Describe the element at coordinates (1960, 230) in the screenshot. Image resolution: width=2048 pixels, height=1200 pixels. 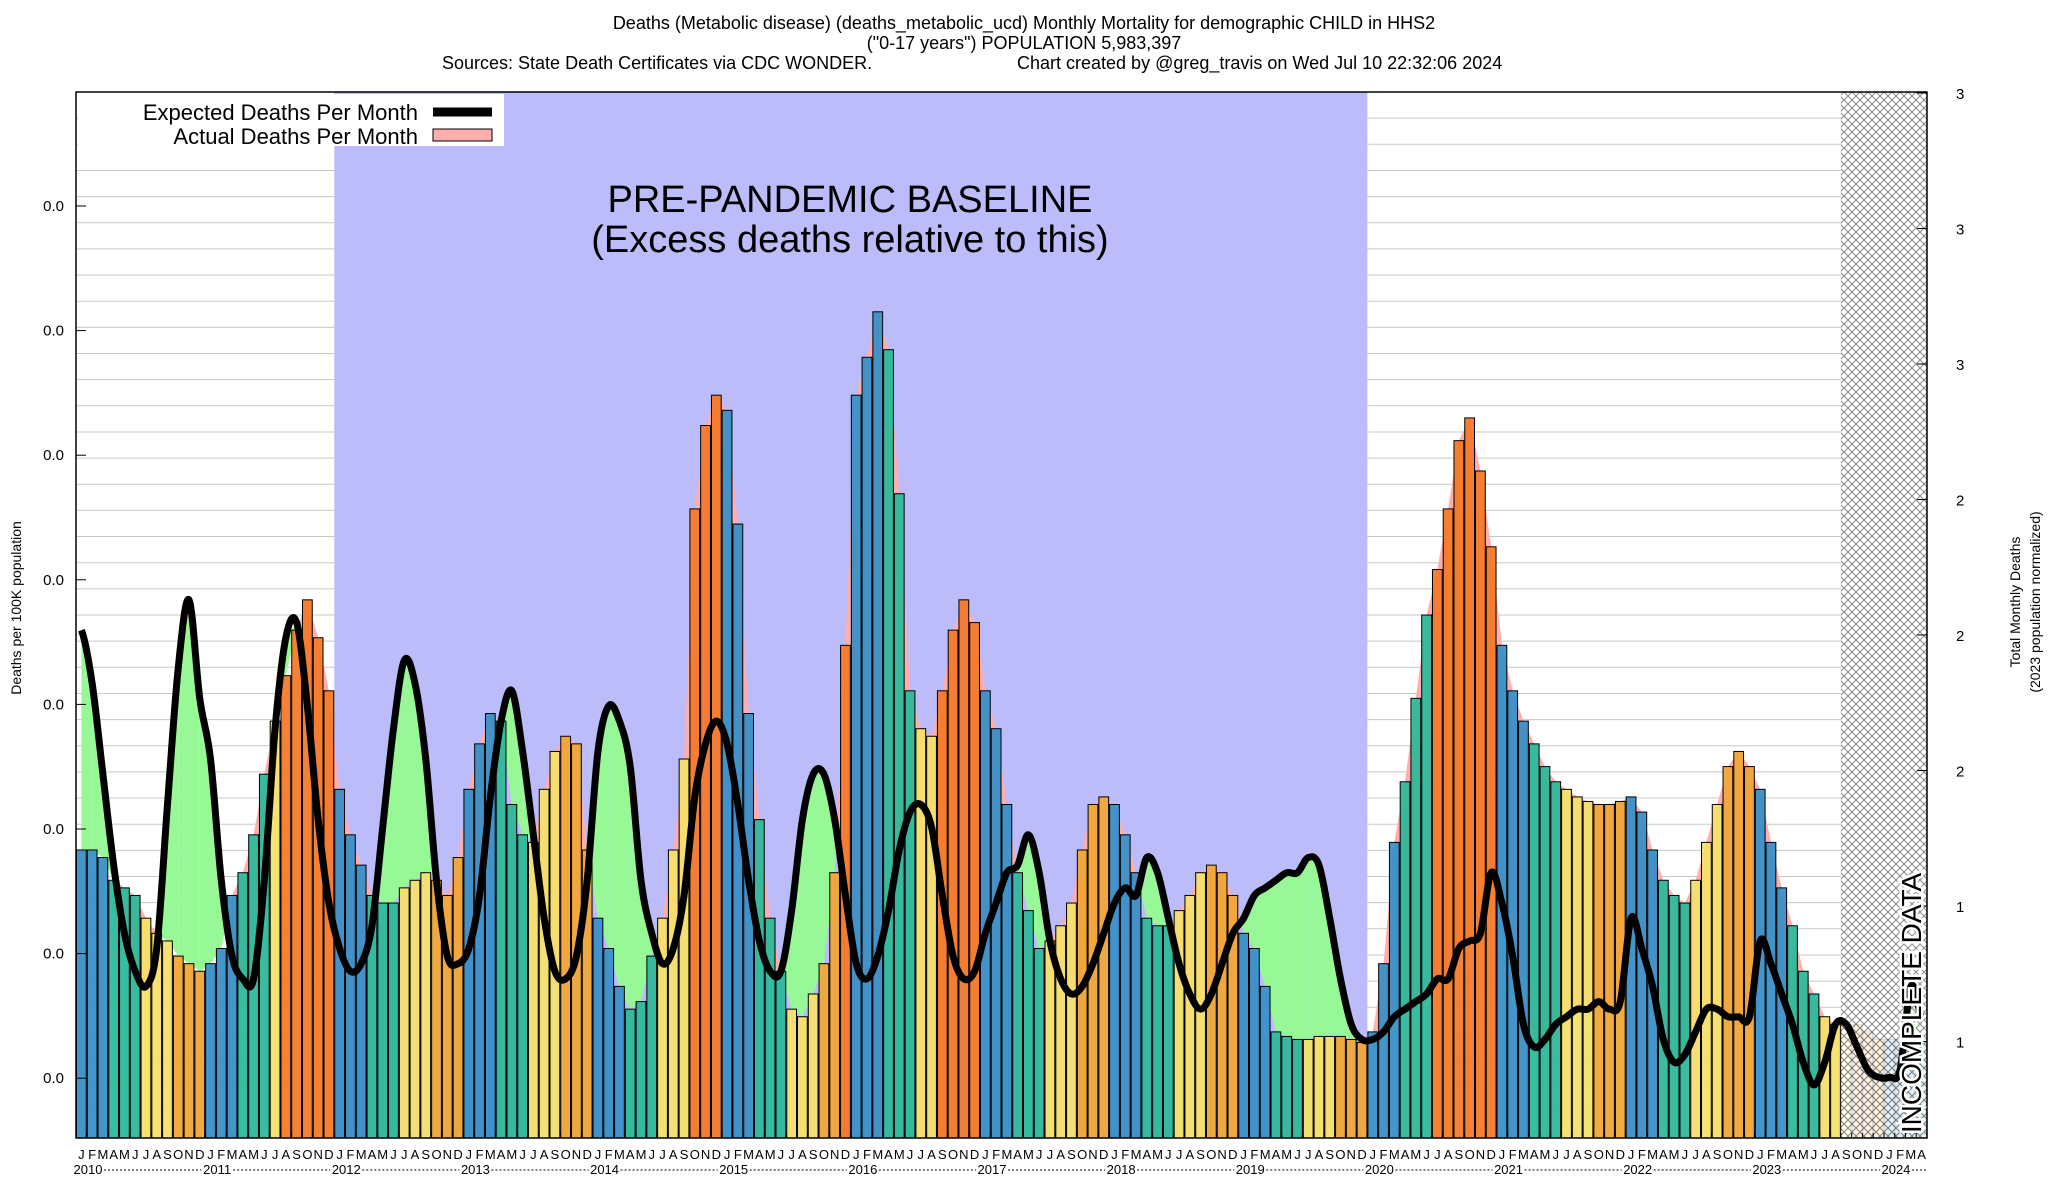
I see `right-tick-label: 3` at that location.